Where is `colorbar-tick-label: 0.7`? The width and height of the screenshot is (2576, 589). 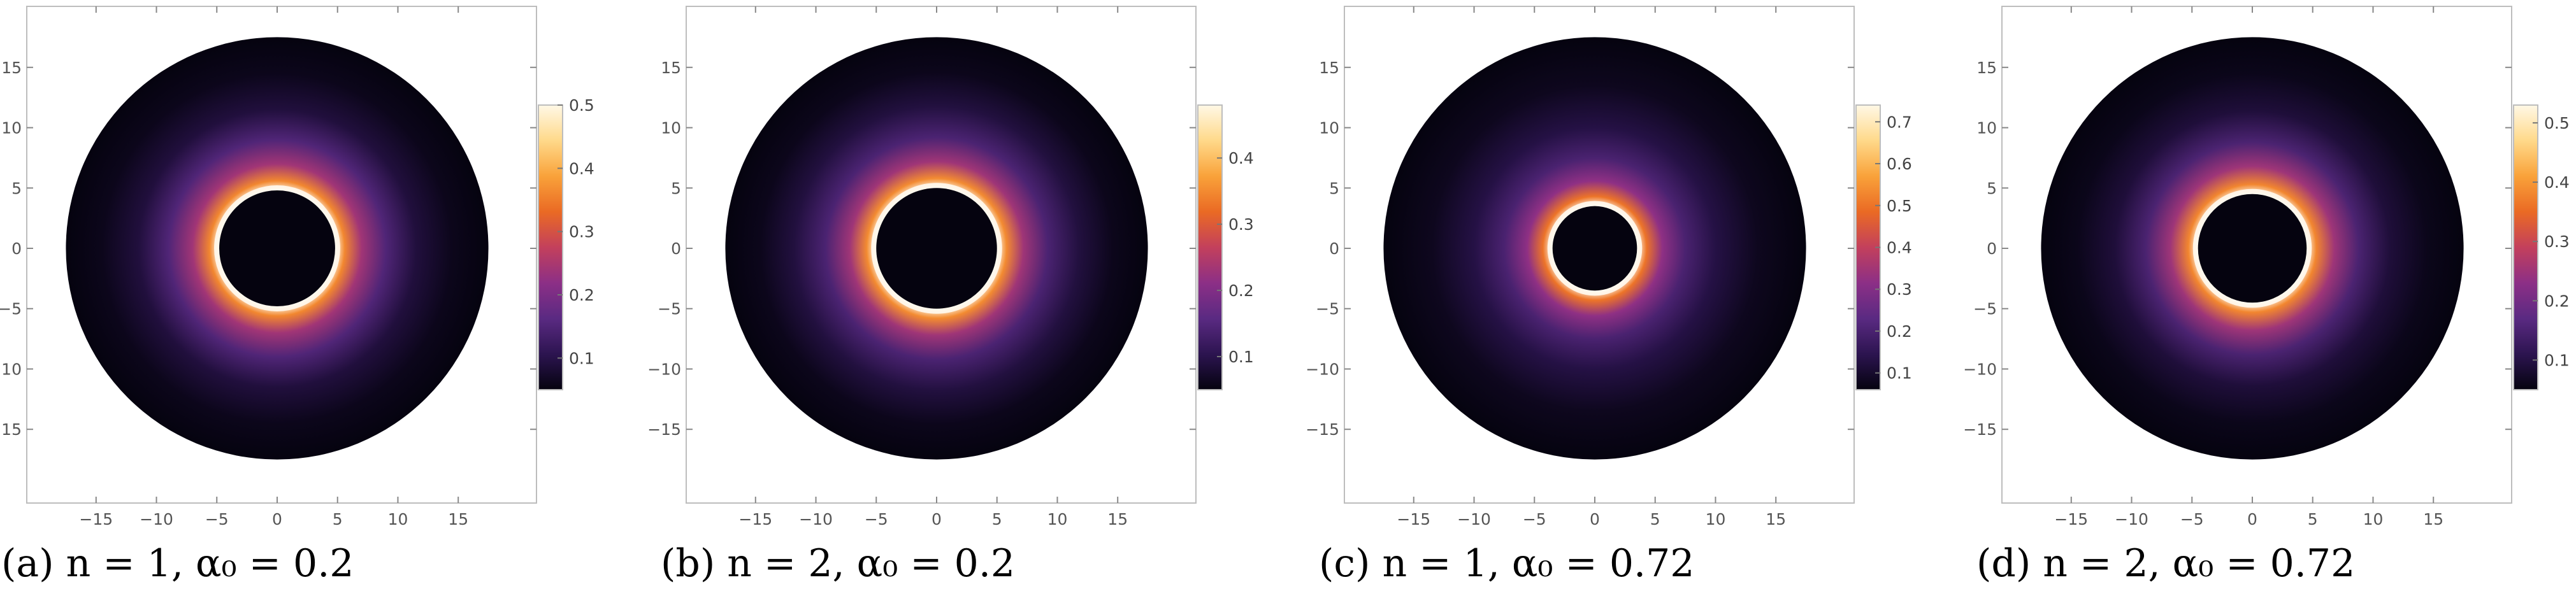 colorbar-tick-label: 0.7 is located at coordinates (1899, 122).